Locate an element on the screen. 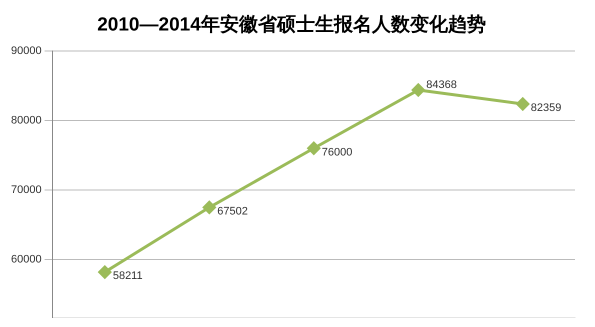  data-label: 58211 is located at coordinates (127, 276).